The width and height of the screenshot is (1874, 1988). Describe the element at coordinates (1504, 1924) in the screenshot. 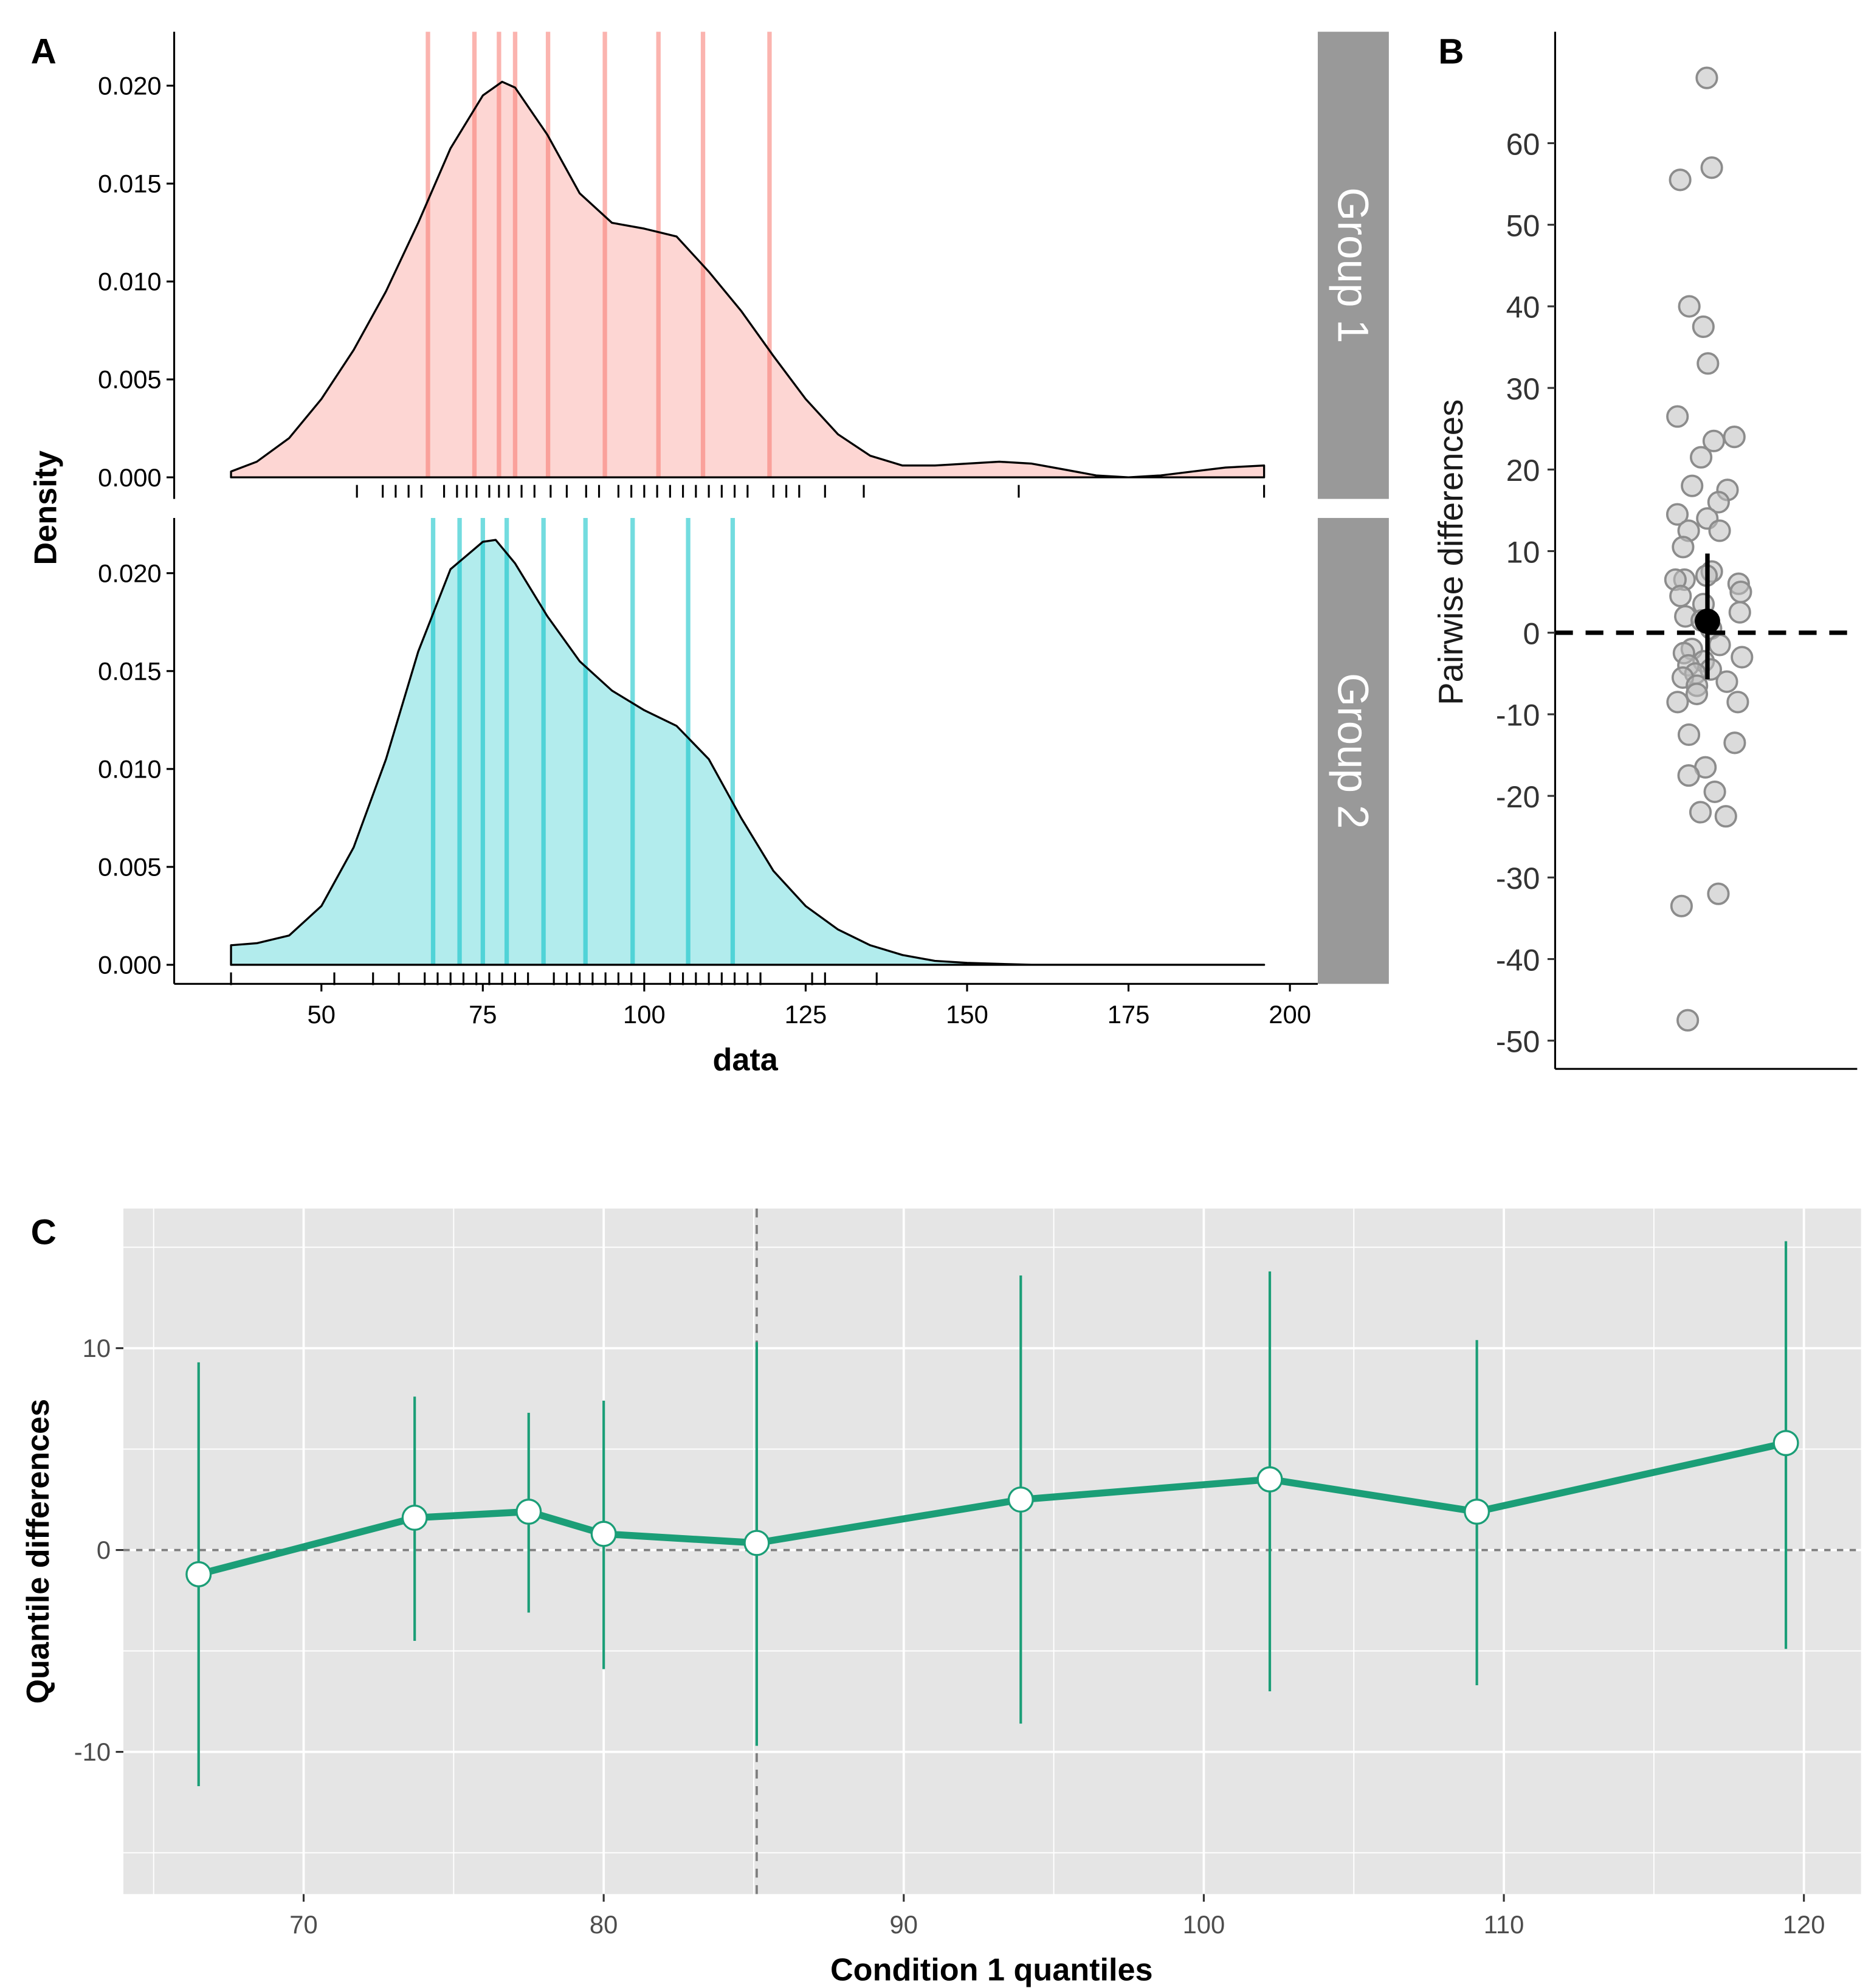

I see `x-tick-label: 110` at that location.